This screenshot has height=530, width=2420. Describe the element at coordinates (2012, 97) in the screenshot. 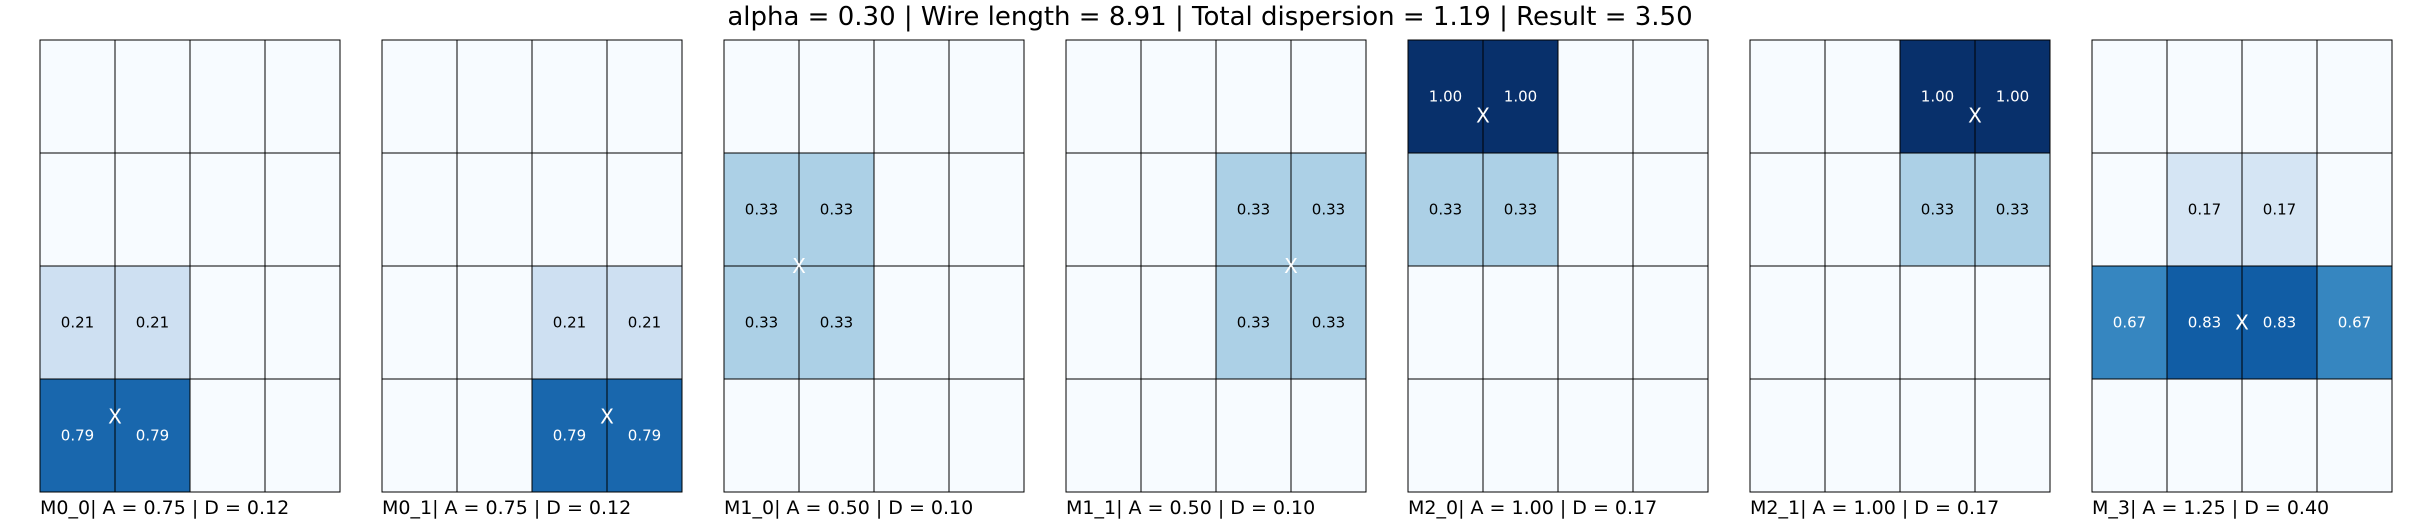

I see `cell-value-label: 1.00` at that location.